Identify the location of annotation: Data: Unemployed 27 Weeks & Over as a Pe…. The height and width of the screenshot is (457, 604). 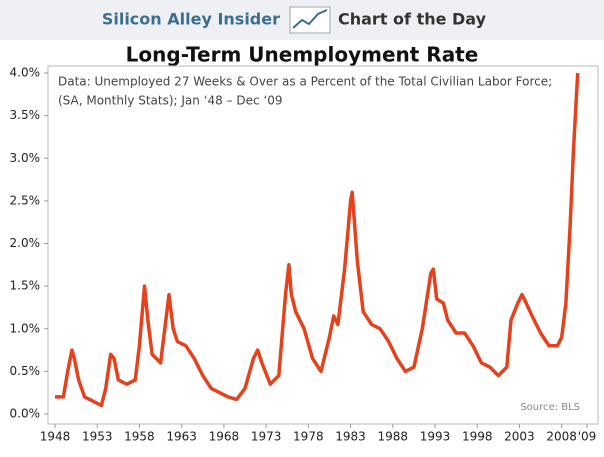
(305, 82).